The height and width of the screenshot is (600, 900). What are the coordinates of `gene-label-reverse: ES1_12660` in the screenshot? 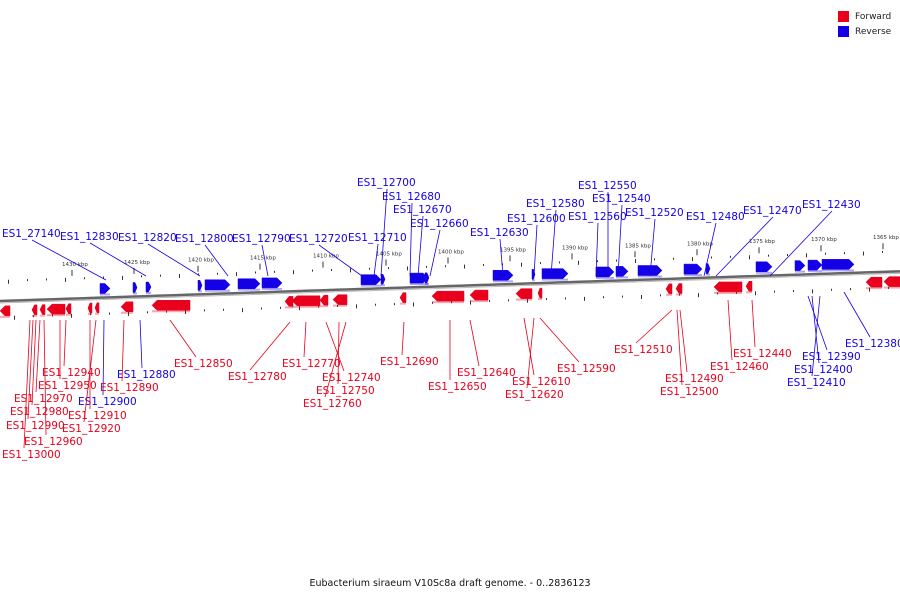 It's located at (439, 224).